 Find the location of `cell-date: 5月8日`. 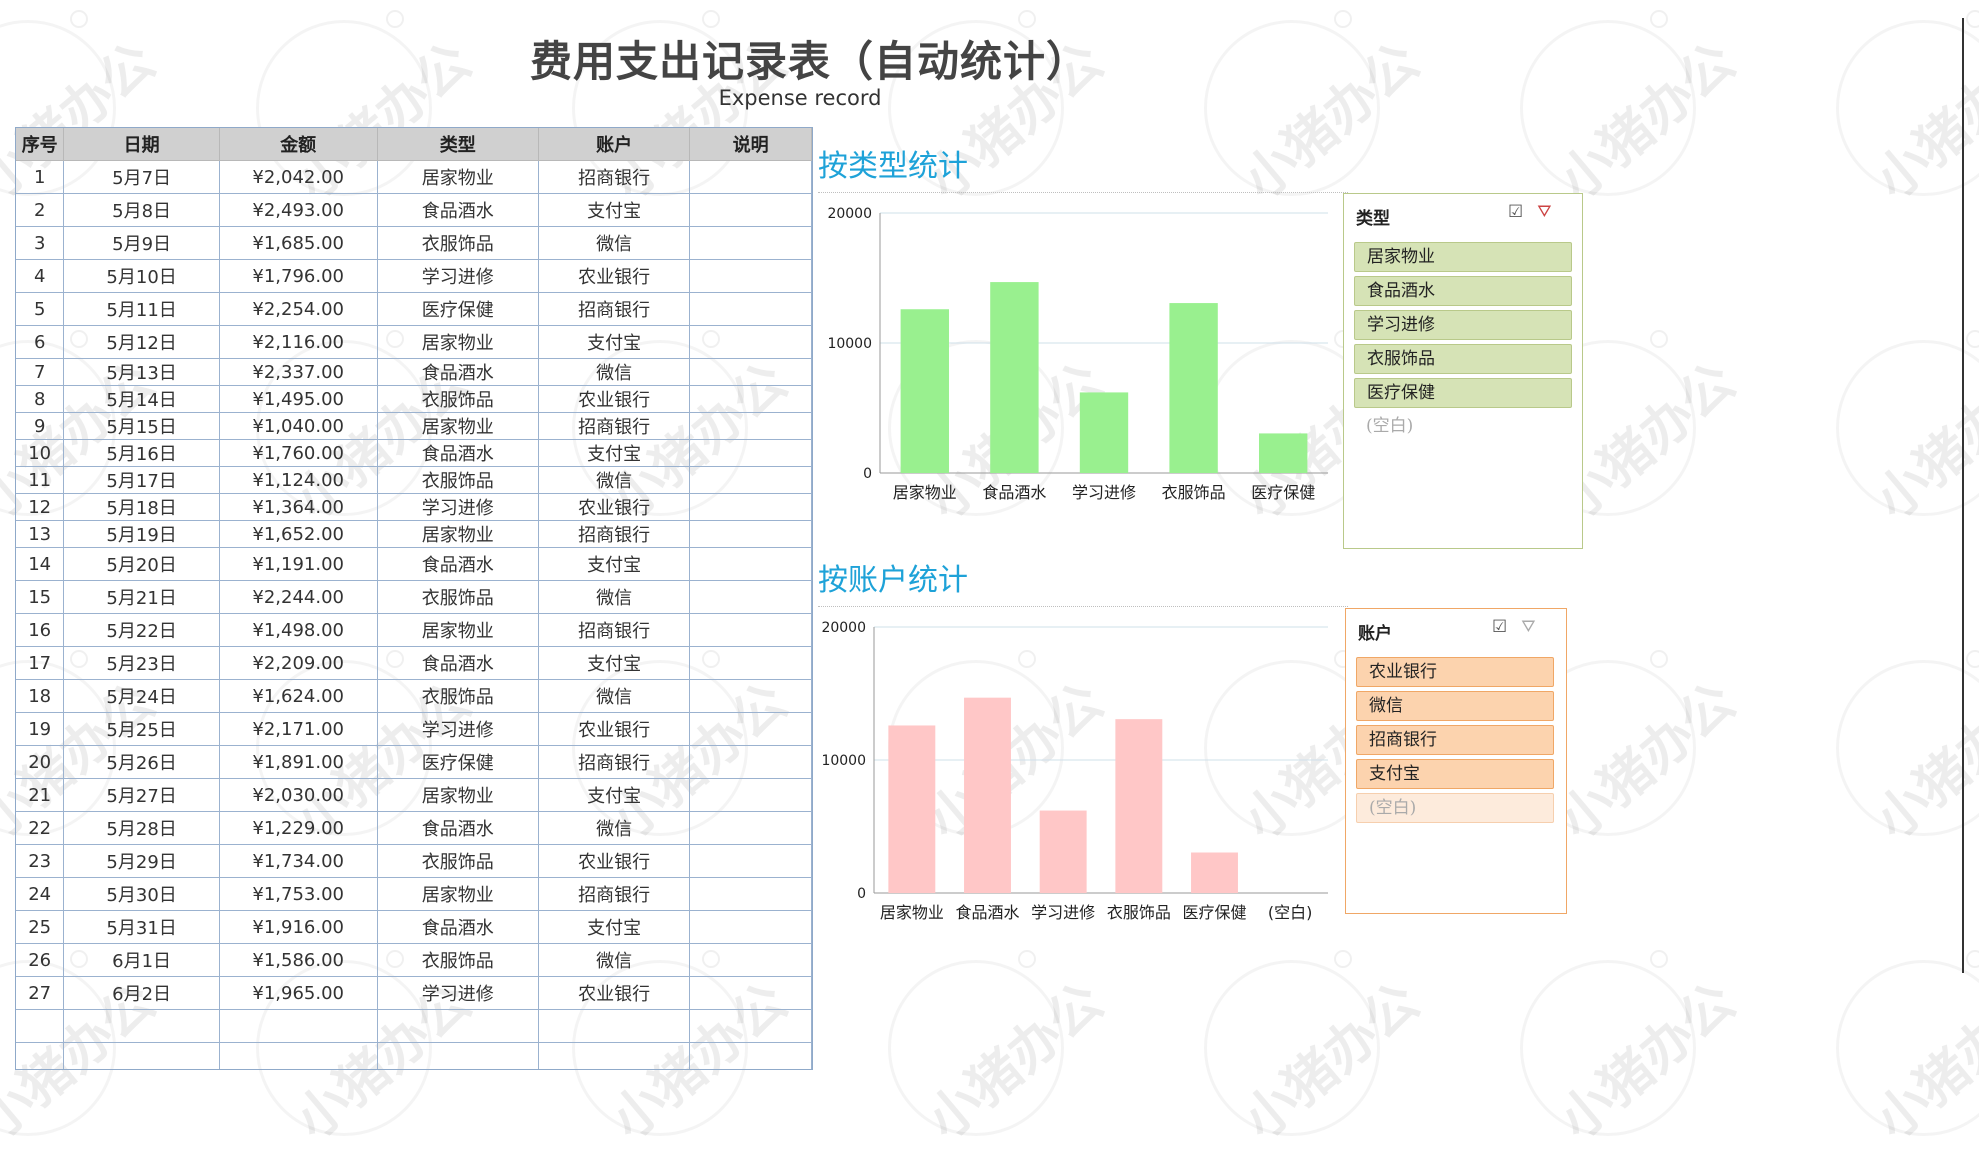

cell-date: 5月8日 is located at coordinates (141, 210).